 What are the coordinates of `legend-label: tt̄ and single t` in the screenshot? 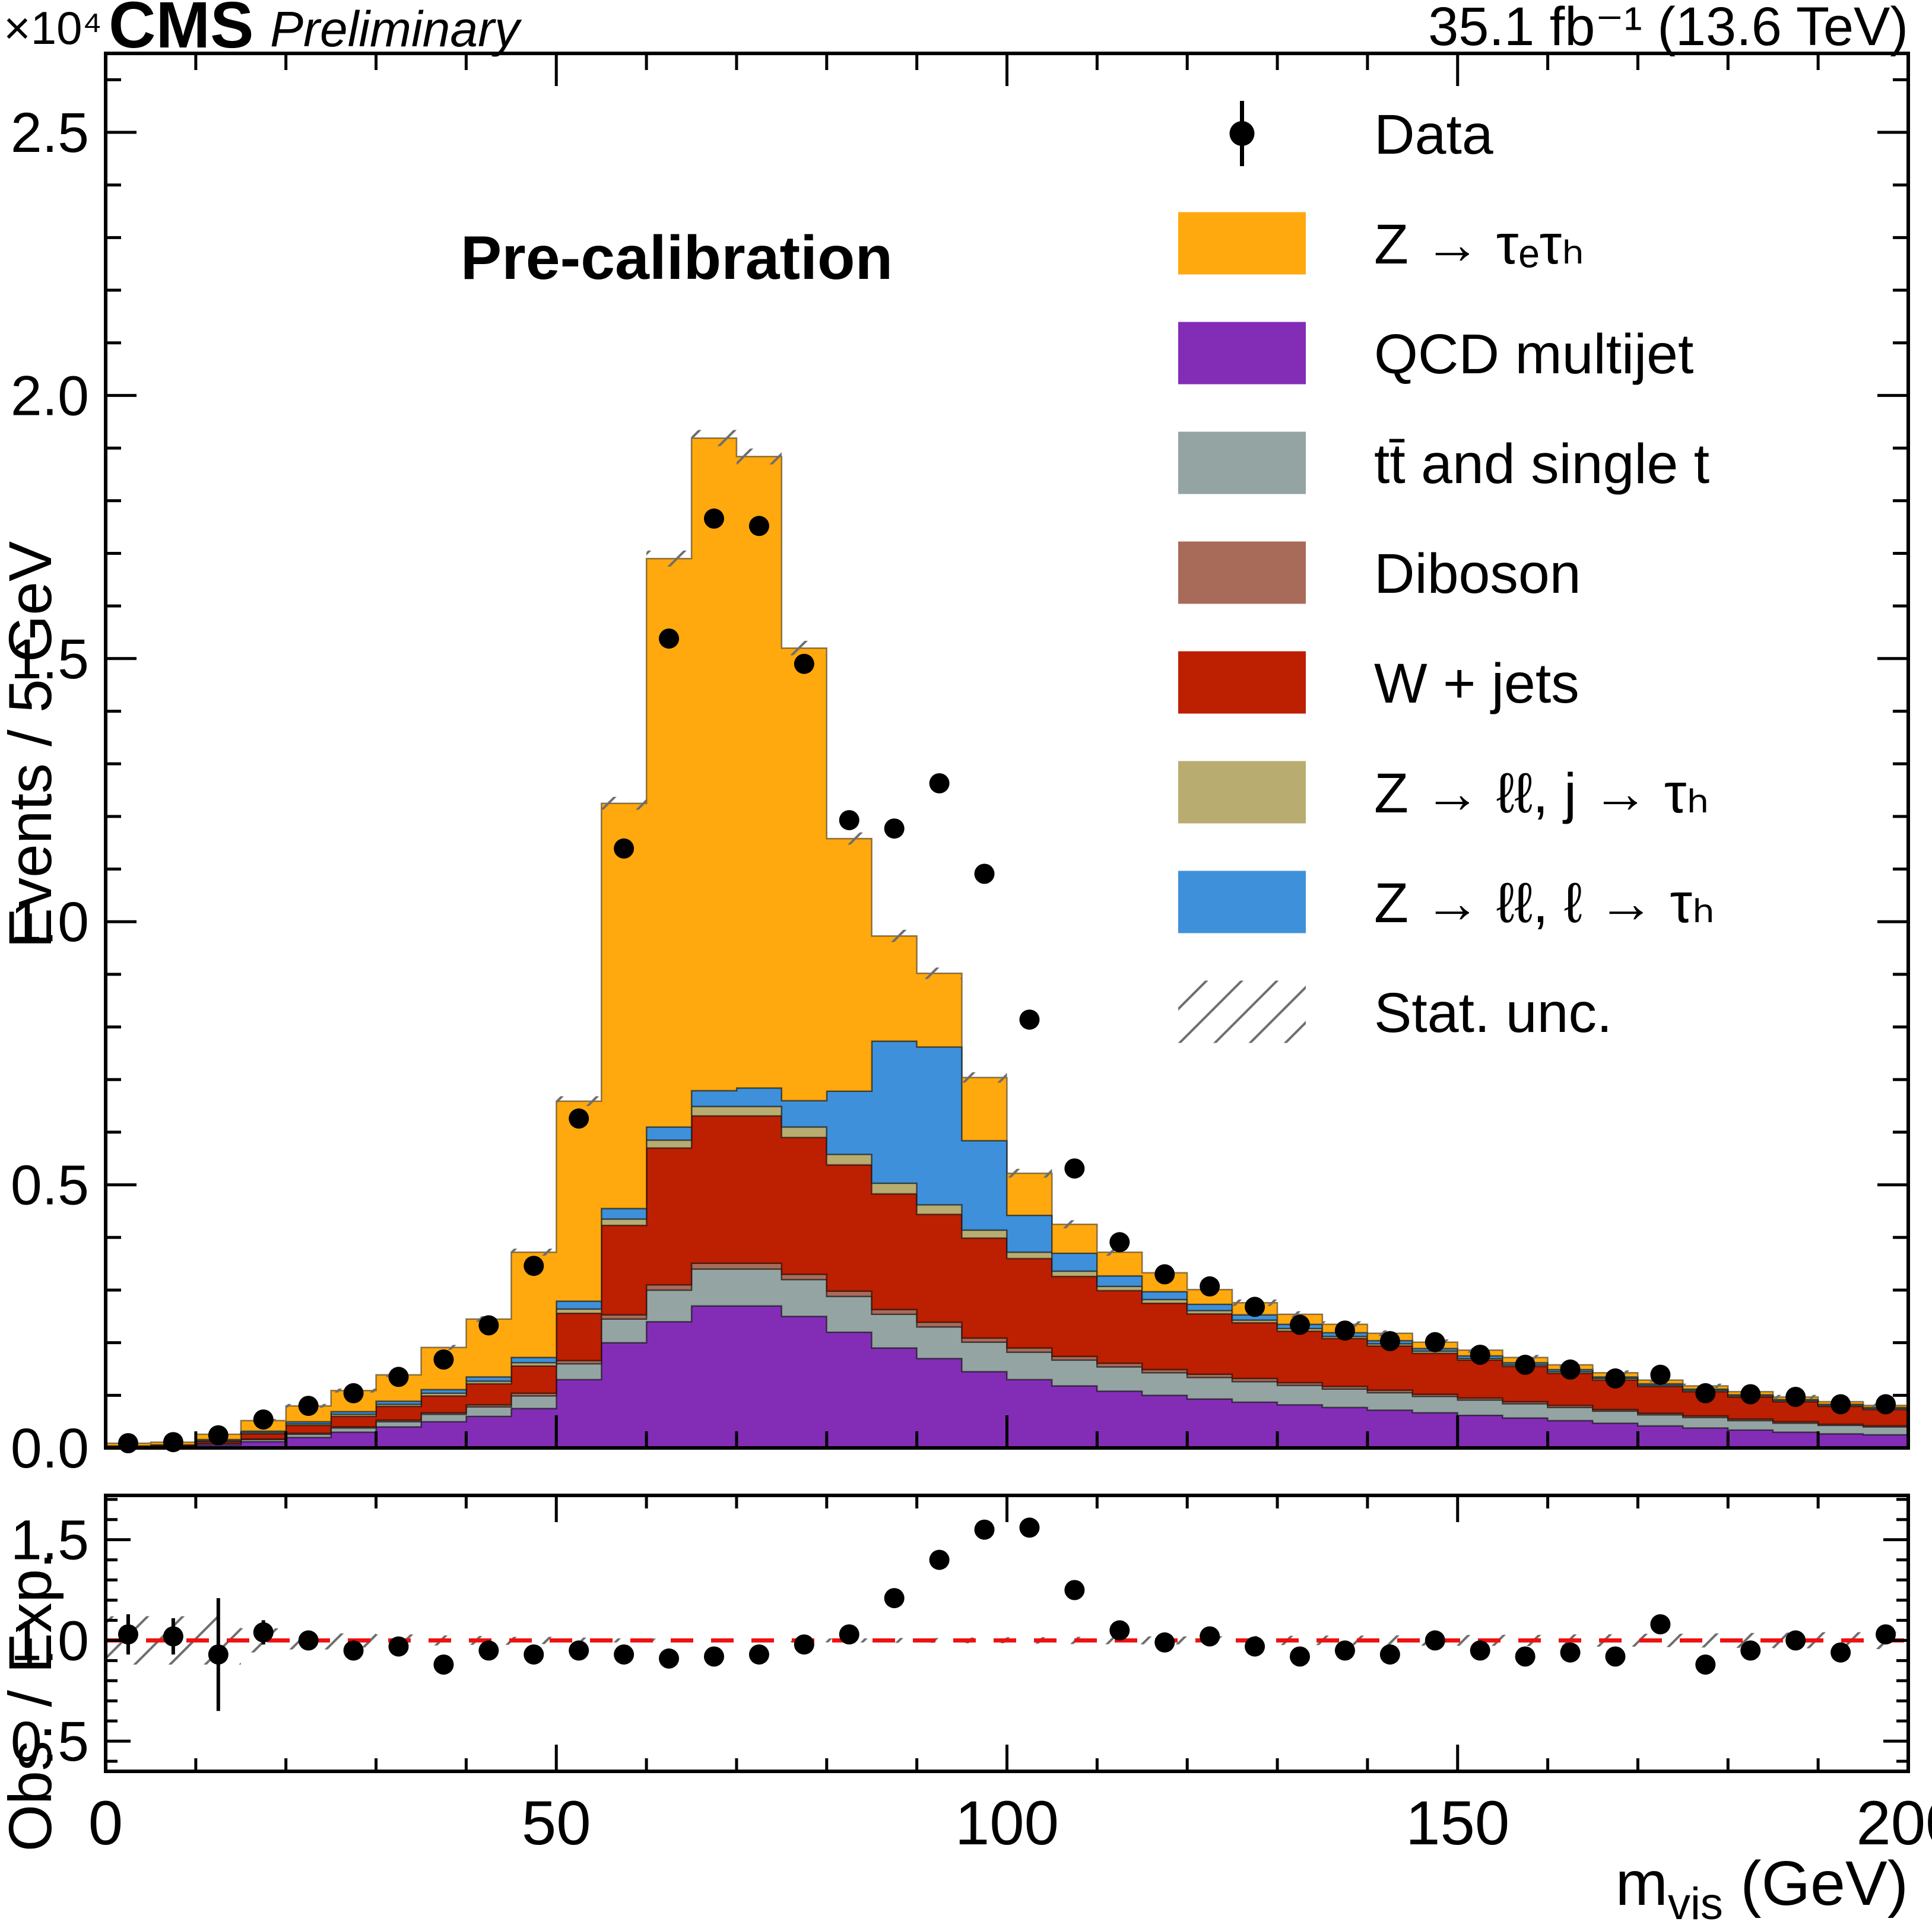 It's located at (1541, 464).